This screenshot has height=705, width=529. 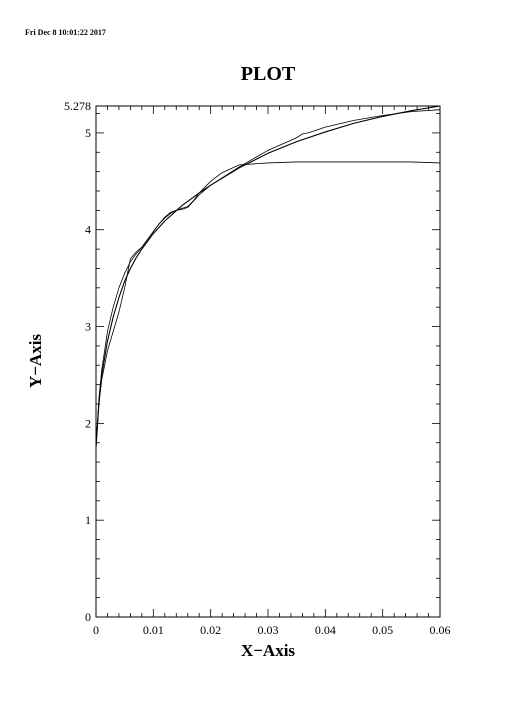 What do you see at coordinates (88, 133) in the screenshot?
I see `y-tick-label: 5` at bounding box center [88, 133].